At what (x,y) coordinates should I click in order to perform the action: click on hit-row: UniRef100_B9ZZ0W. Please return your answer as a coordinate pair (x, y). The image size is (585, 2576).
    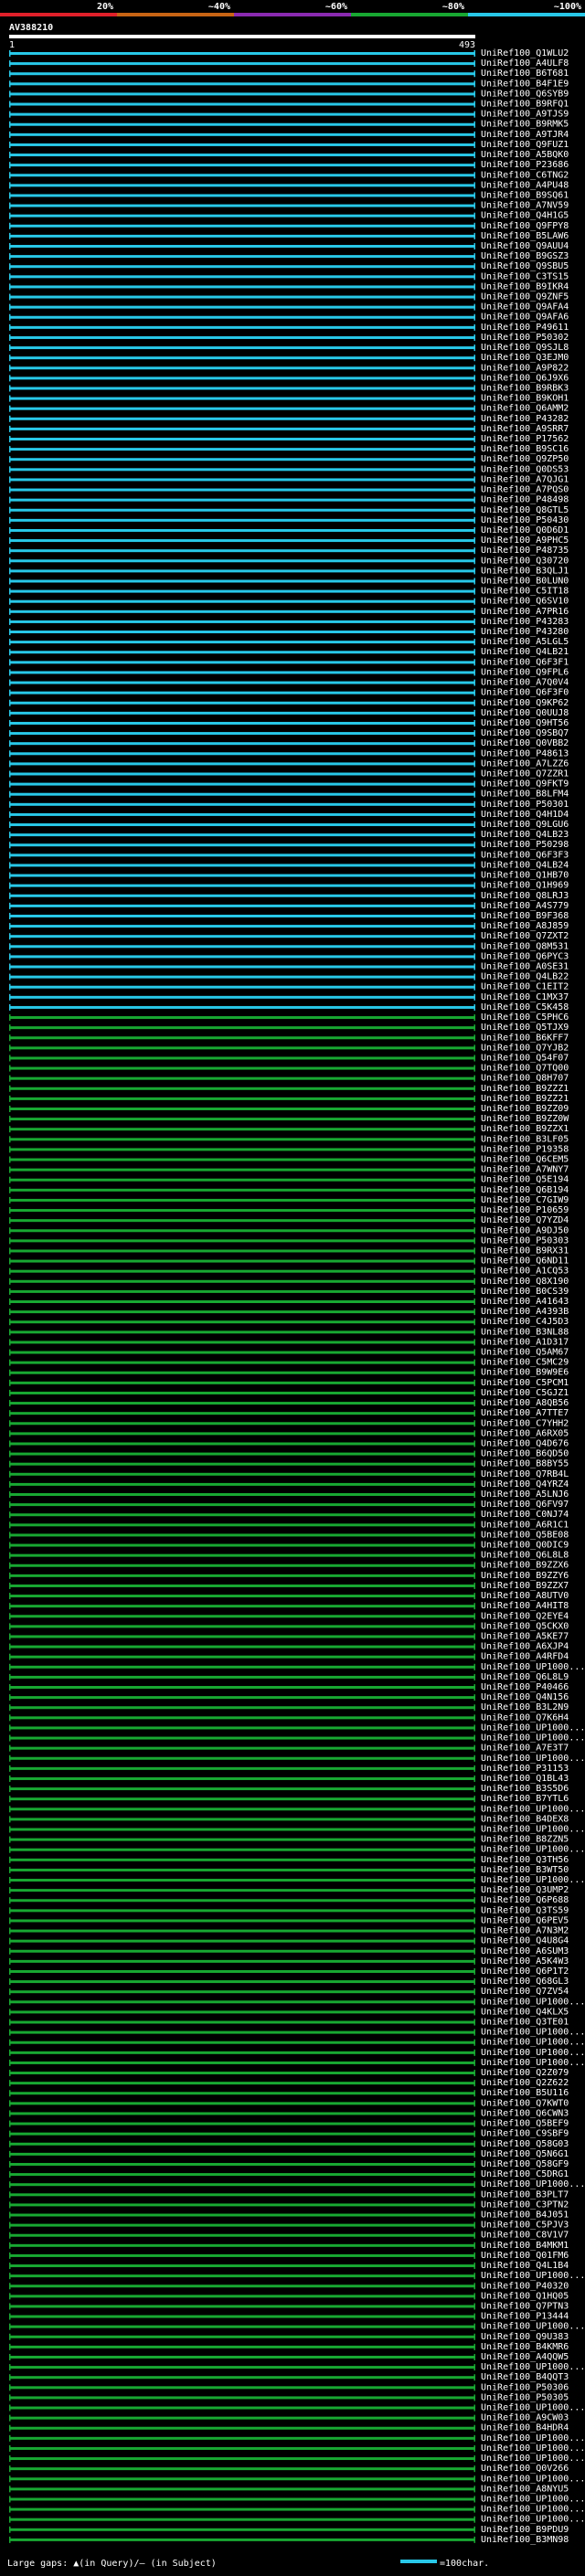
    Looking at the image, I should click on (289, 1119).